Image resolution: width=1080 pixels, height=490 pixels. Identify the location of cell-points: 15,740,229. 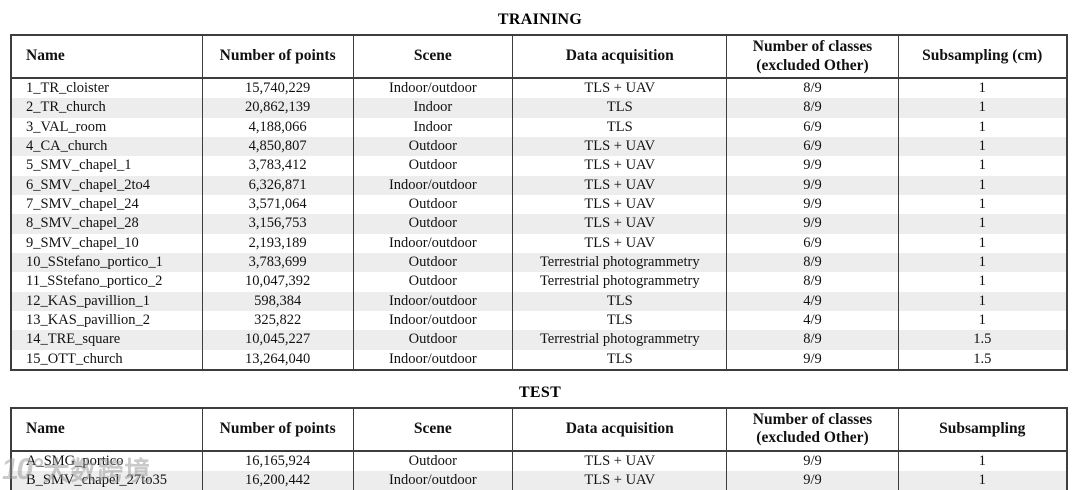
(277, 88).